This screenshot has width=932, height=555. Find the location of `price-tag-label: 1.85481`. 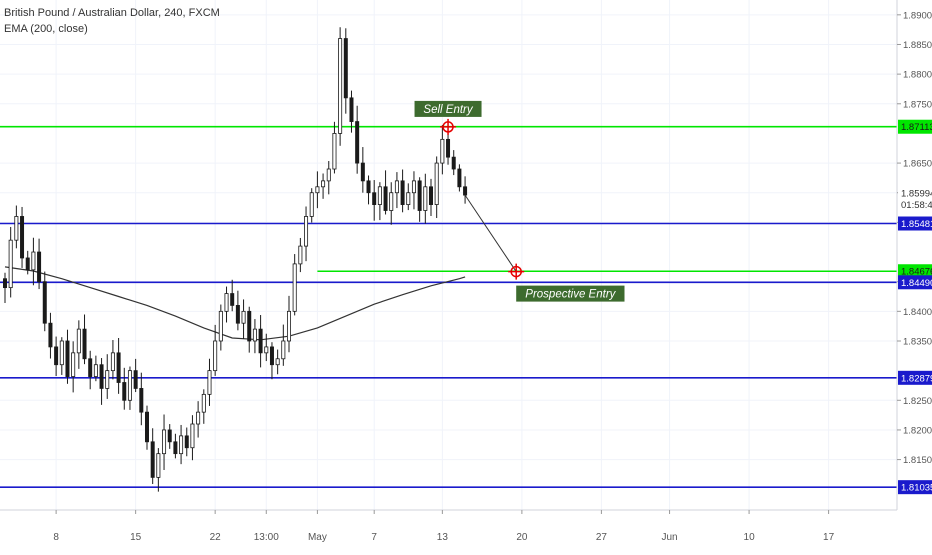

price-tag-label: 1.85481 is located at coordinates (916, 224).